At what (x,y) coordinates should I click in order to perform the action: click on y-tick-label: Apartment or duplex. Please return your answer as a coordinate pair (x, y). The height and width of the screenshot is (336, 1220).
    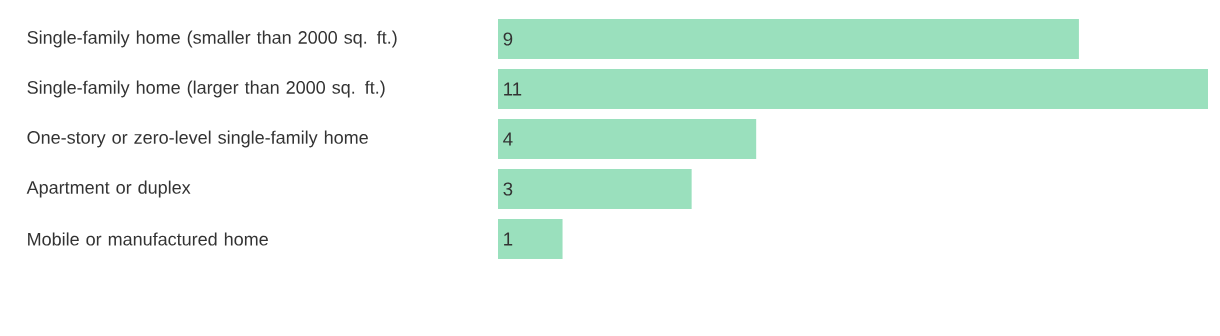
    Looking at the image, I should click on (108, 189).